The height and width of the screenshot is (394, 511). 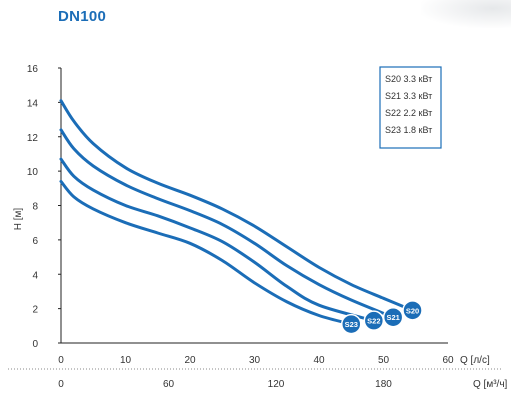 What do you see at coordinates (276, 384) in the screenshot?
I see `x2-tick-label: 120` at bounding box center [276, 384].